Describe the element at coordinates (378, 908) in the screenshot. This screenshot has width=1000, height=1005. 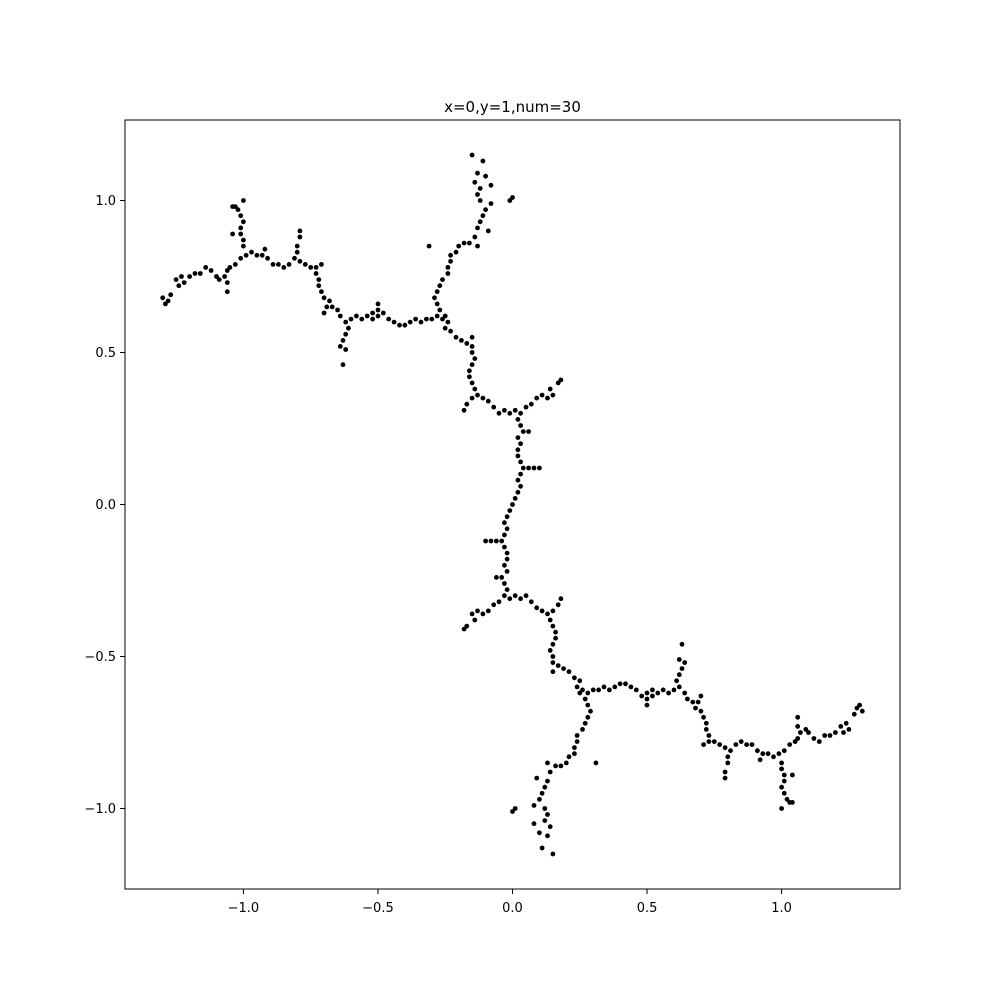
I see `x-tick-label: −0.5` at that location.